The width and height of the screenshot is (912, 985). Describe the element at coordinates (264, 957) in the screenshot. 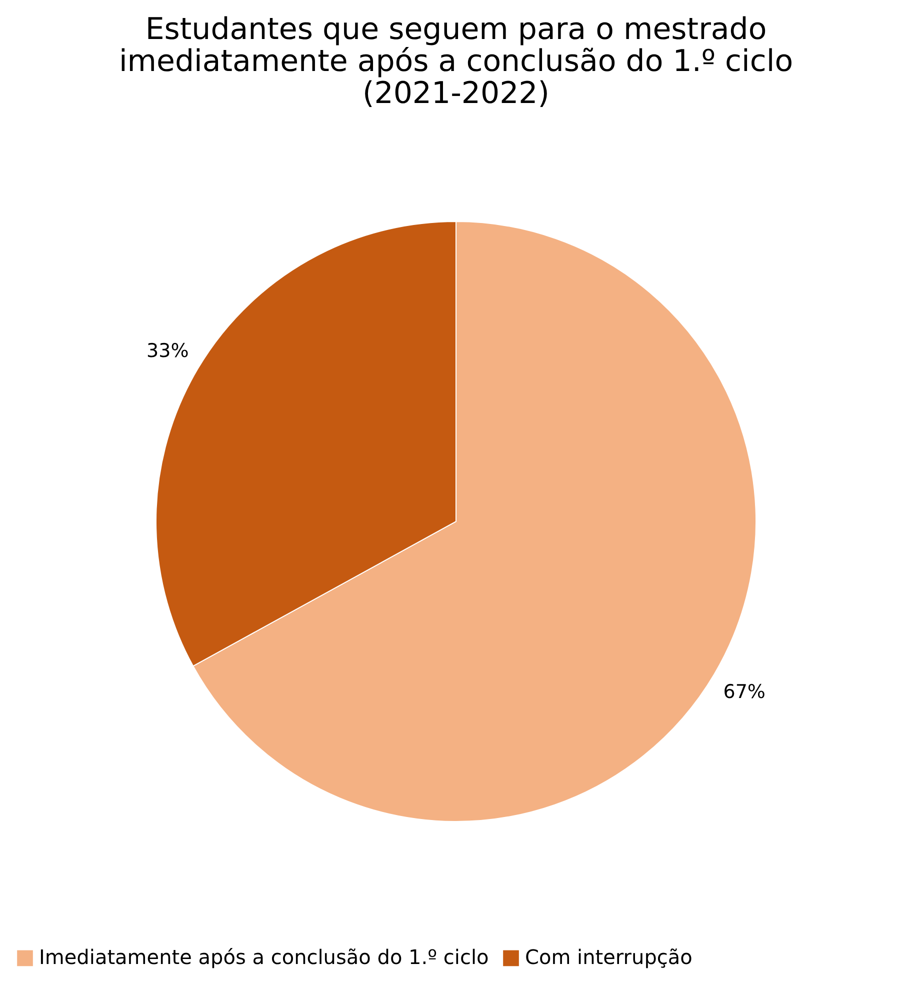

I see `legend-label: Imediatamente após a conclusão do 1.º ciclo` at that location.